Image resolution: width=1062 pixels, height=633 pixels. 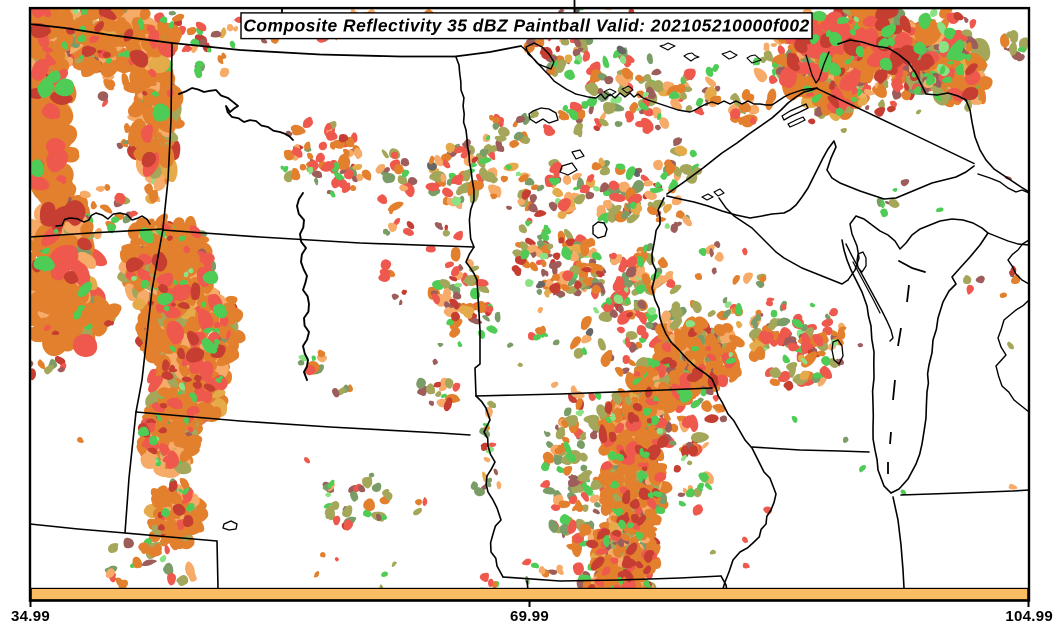 What do you see at coordinates (1029, 616) in the screenshot?
I see `svg-text: 104.99` at bounding box center [1029, 616].